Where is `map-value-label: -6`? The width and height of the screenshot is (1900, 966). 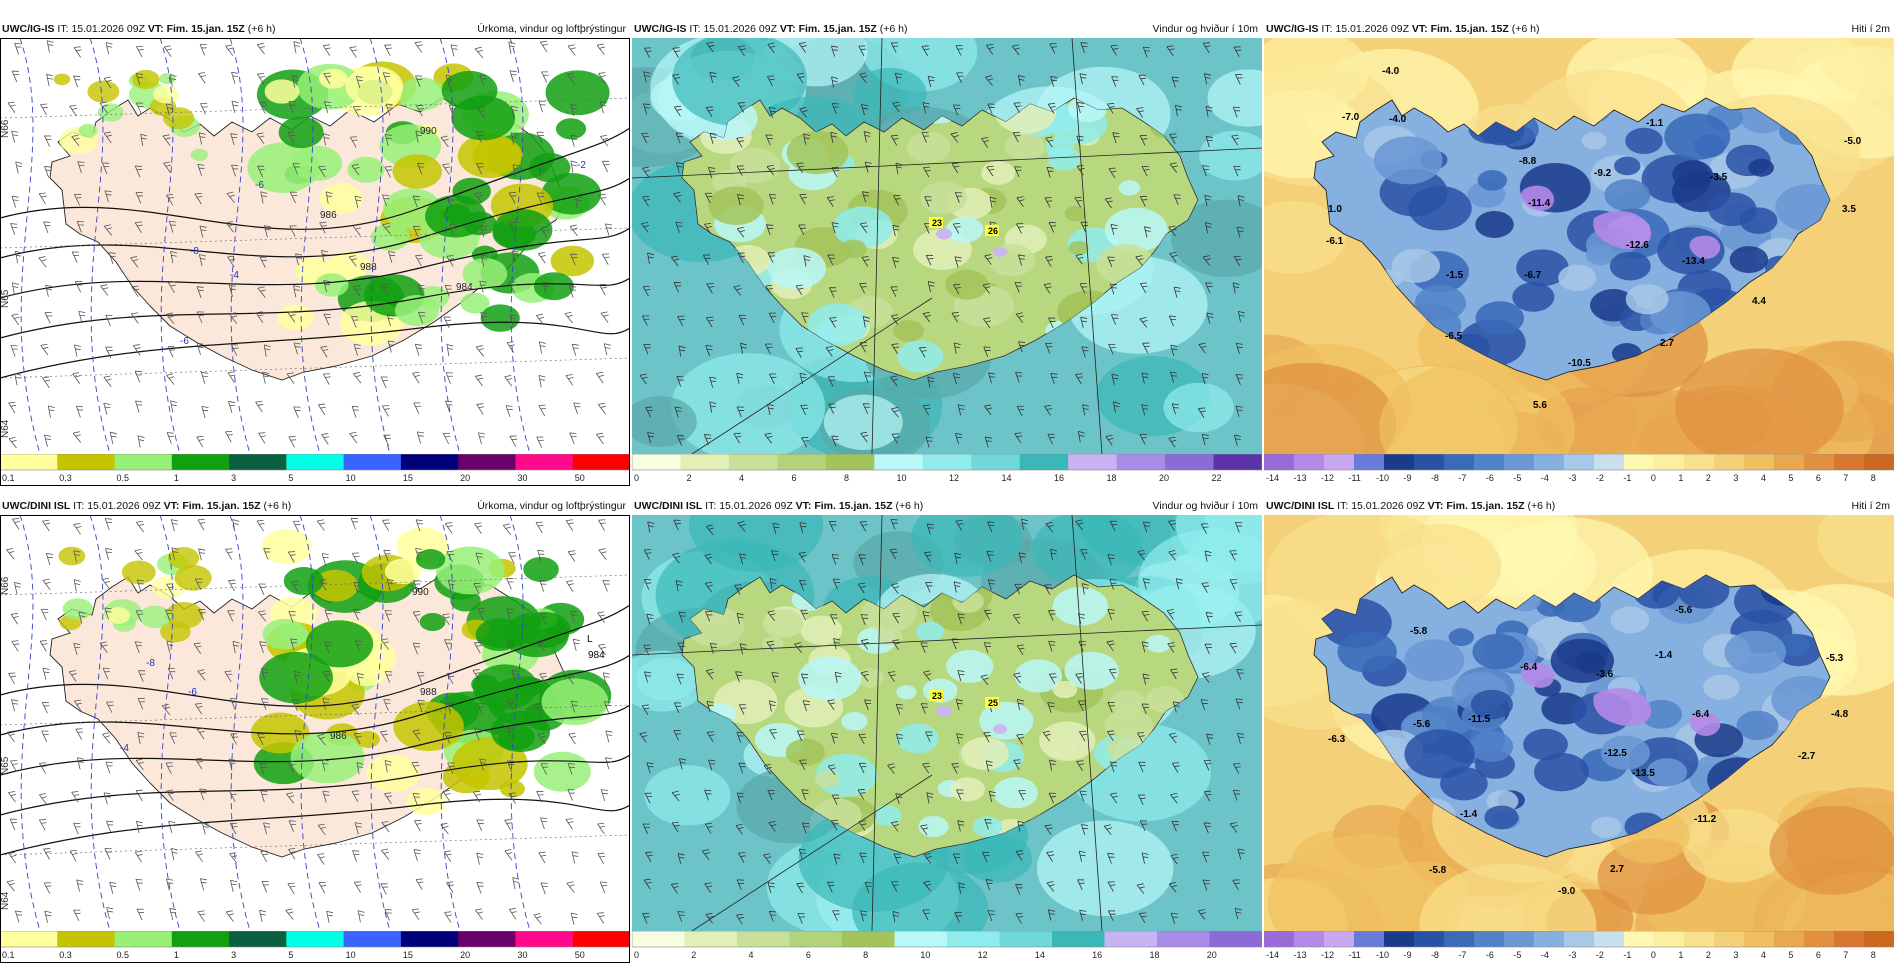
map-value-label: -6 is located at coordinates (192, 692).